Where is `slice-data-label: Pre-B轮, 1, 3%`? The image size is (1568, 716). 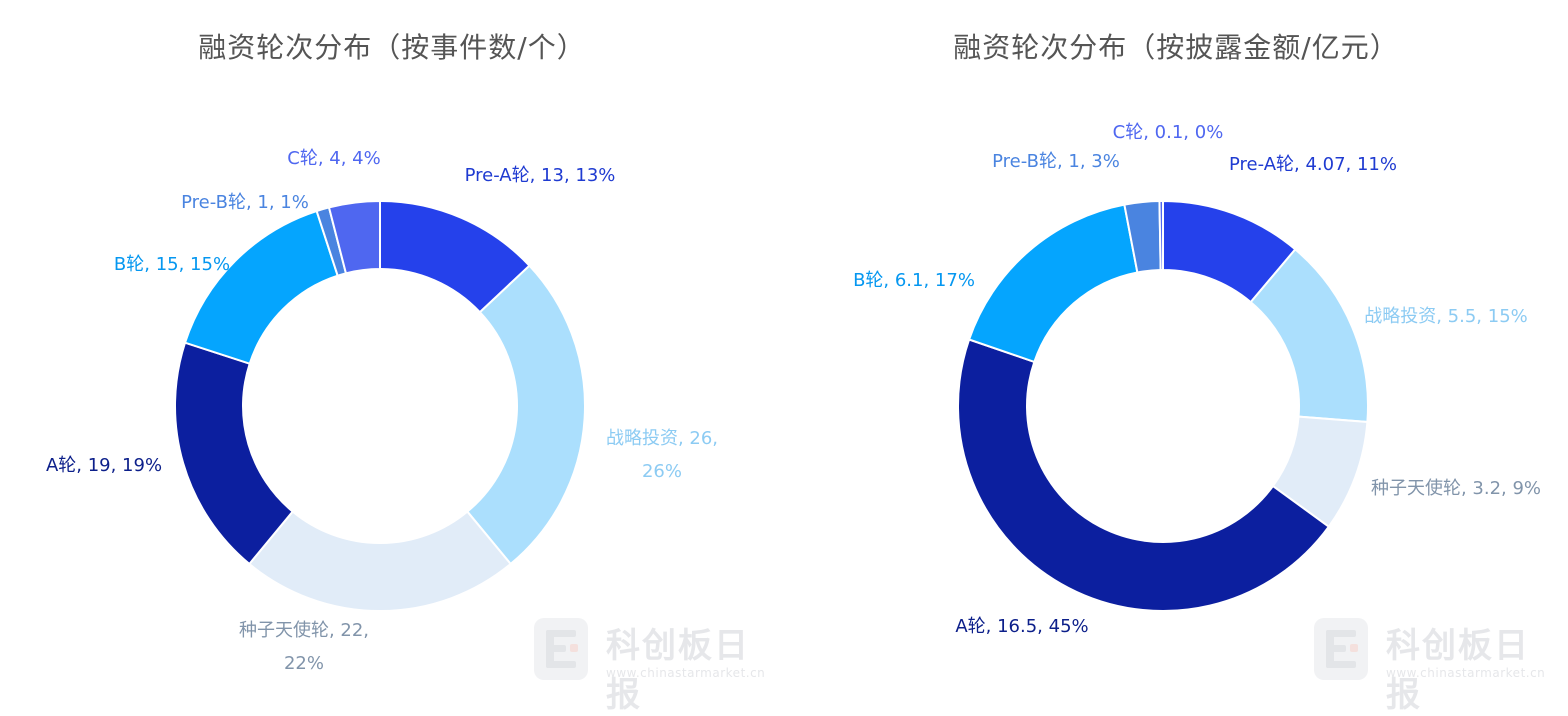
slice-data-label: Pre-B轮, 1, 3% is located at coordinates (1056, 161).